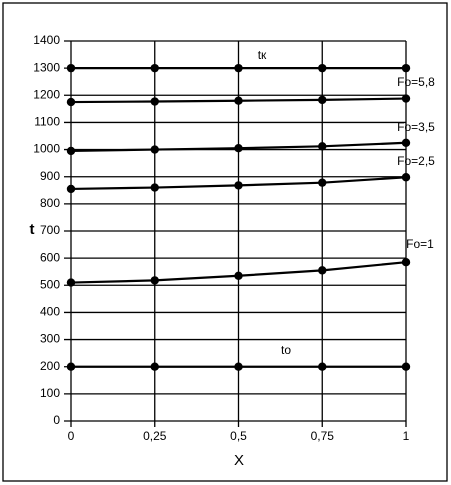 Image resolution: width=451 pixels, height=485 pixels. Describe the element at coordinates (50, 366) in the screenshot. I see `y-tick-label: 200` at that location.